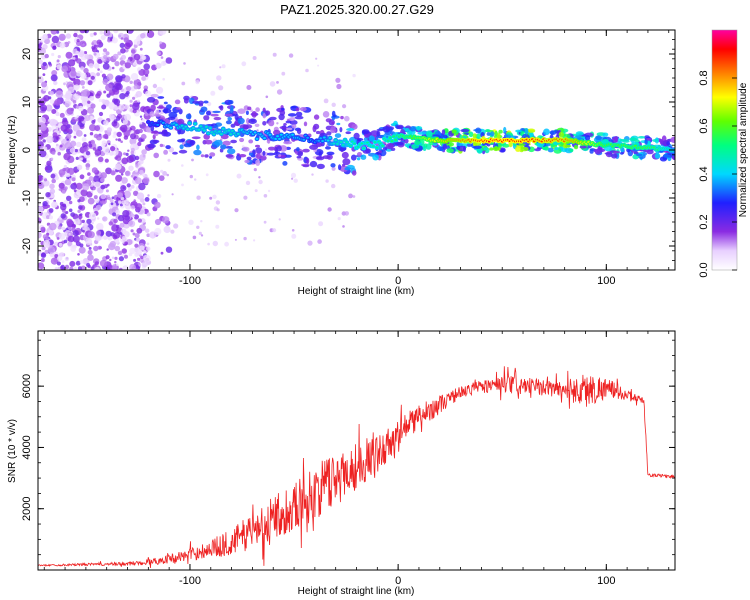 This screenshot has width=750, height=600. What do you see at coordinates (704, 173) in the screenshot?
I see `colorbar-tick-label: 0.4` at bounding box center [704, 173].